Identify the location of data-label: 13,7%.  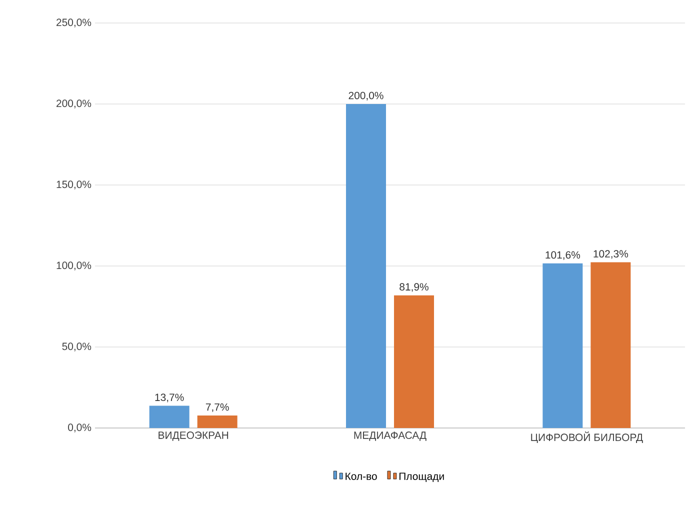
(169, 398).